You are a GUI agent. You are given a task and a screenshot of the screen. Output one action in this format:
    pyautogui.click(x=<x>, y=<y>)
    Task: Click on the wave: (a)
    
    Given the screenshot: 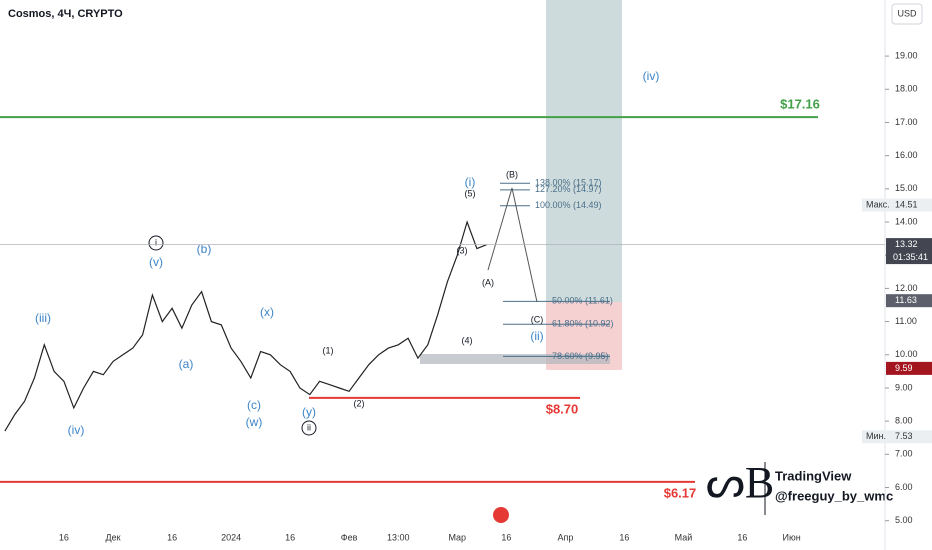 What is the action you would take?
    pyautogui.click(x=186, y=364)
    